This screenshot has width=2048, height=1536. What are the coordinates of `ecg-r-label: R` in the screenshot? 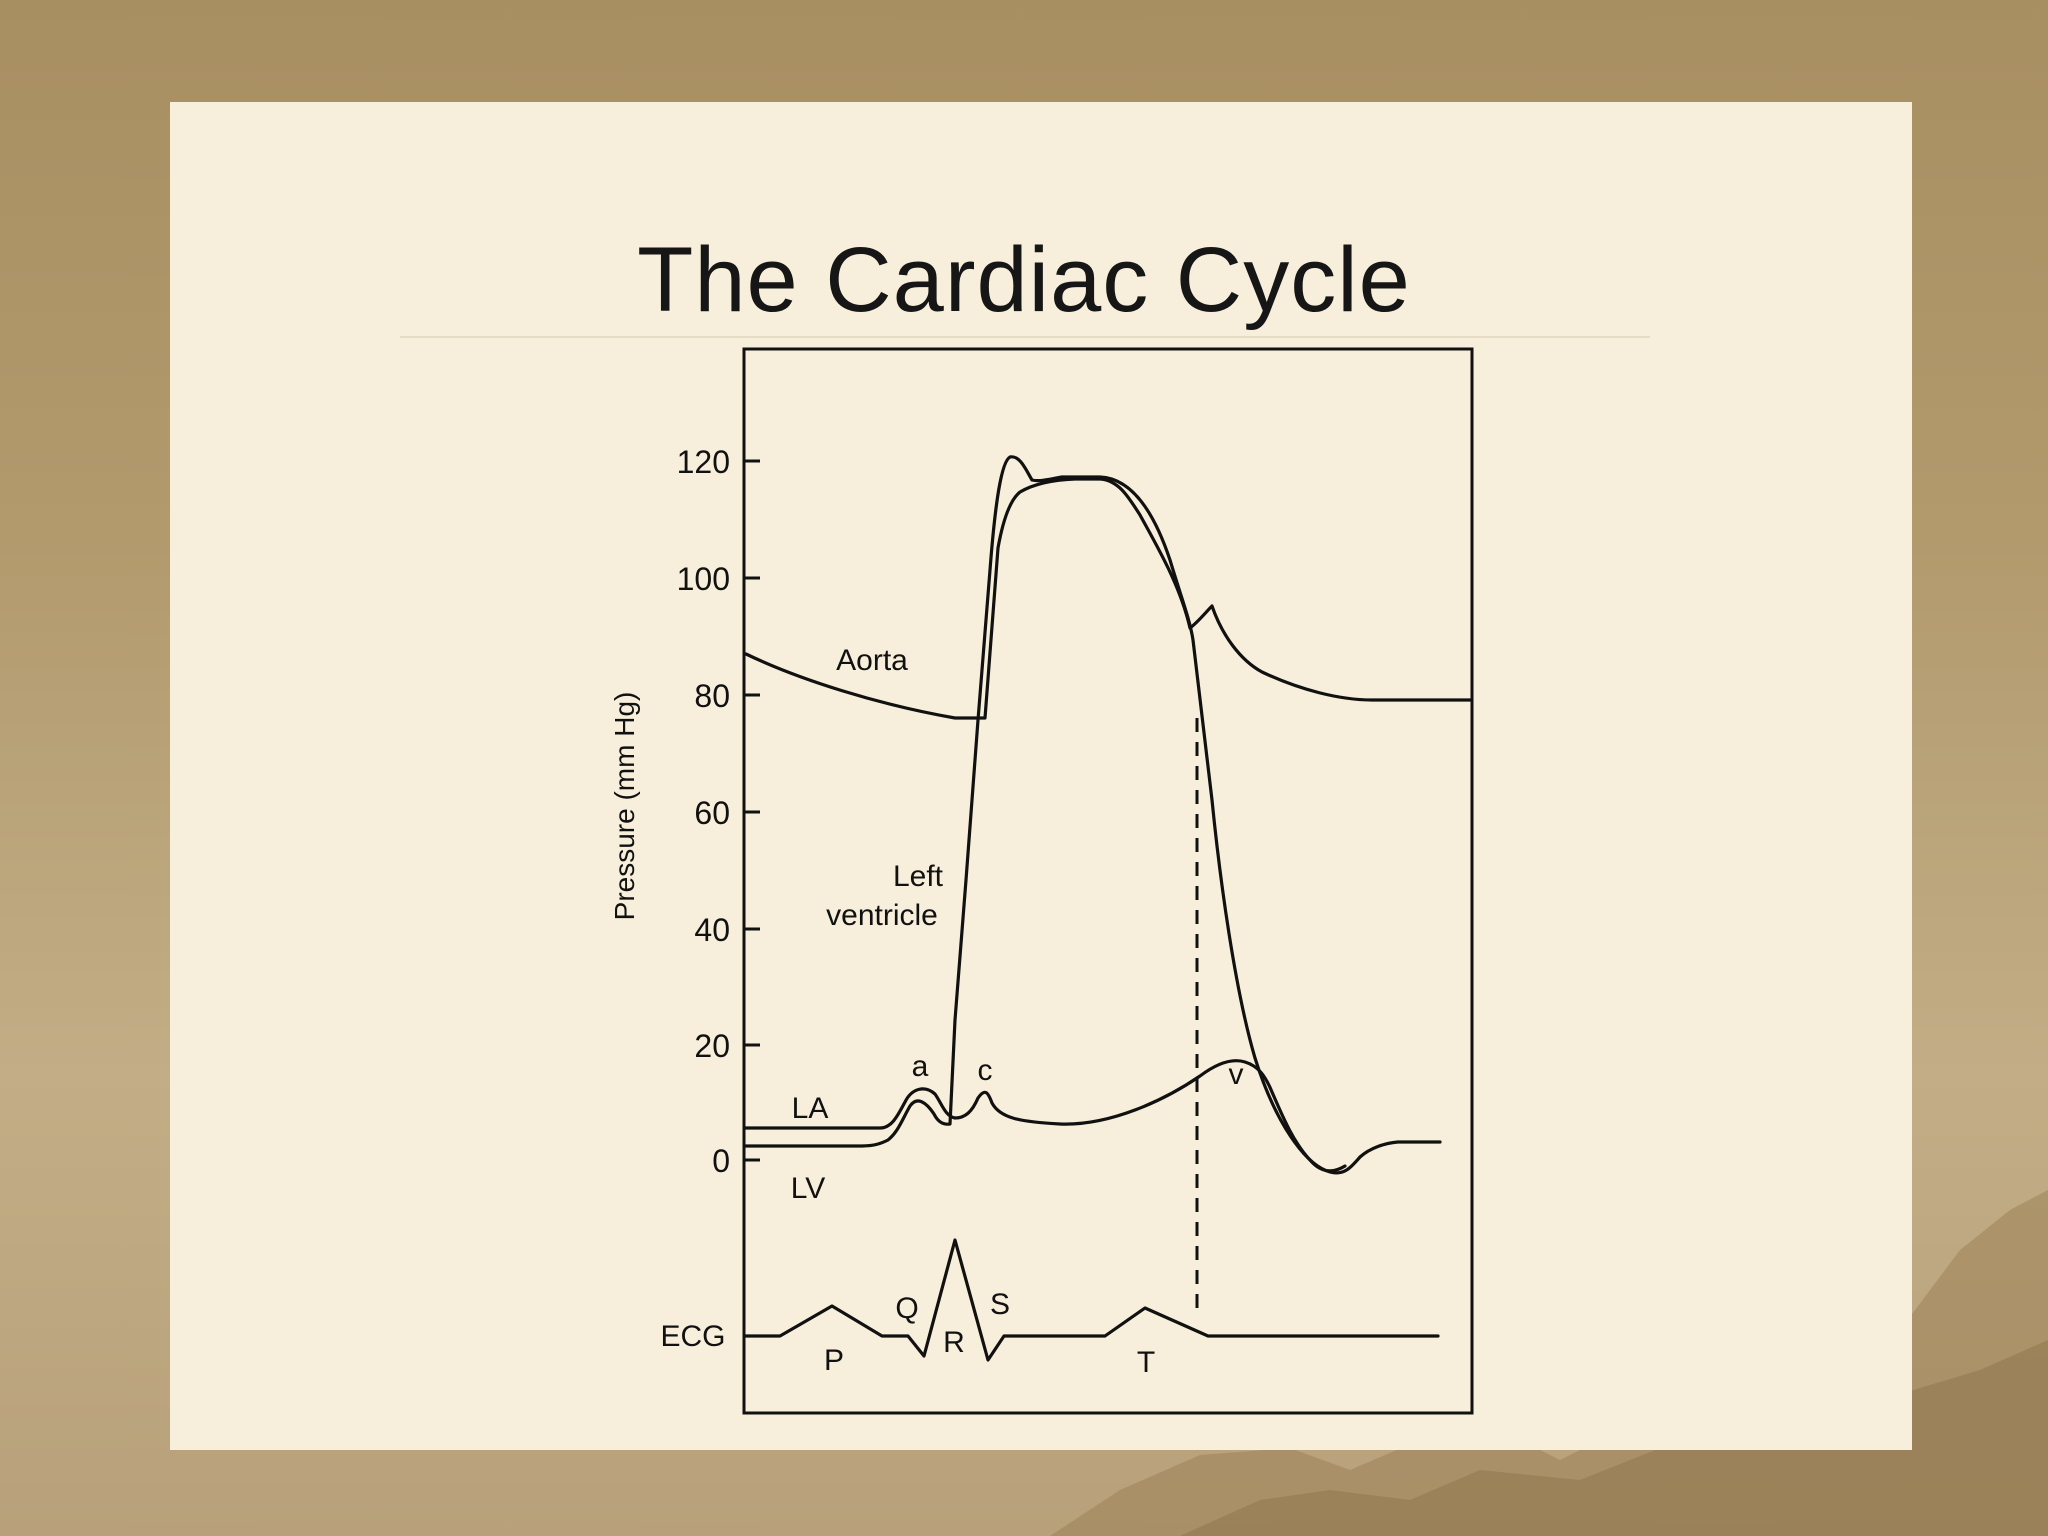 It's located at (954, 1342).